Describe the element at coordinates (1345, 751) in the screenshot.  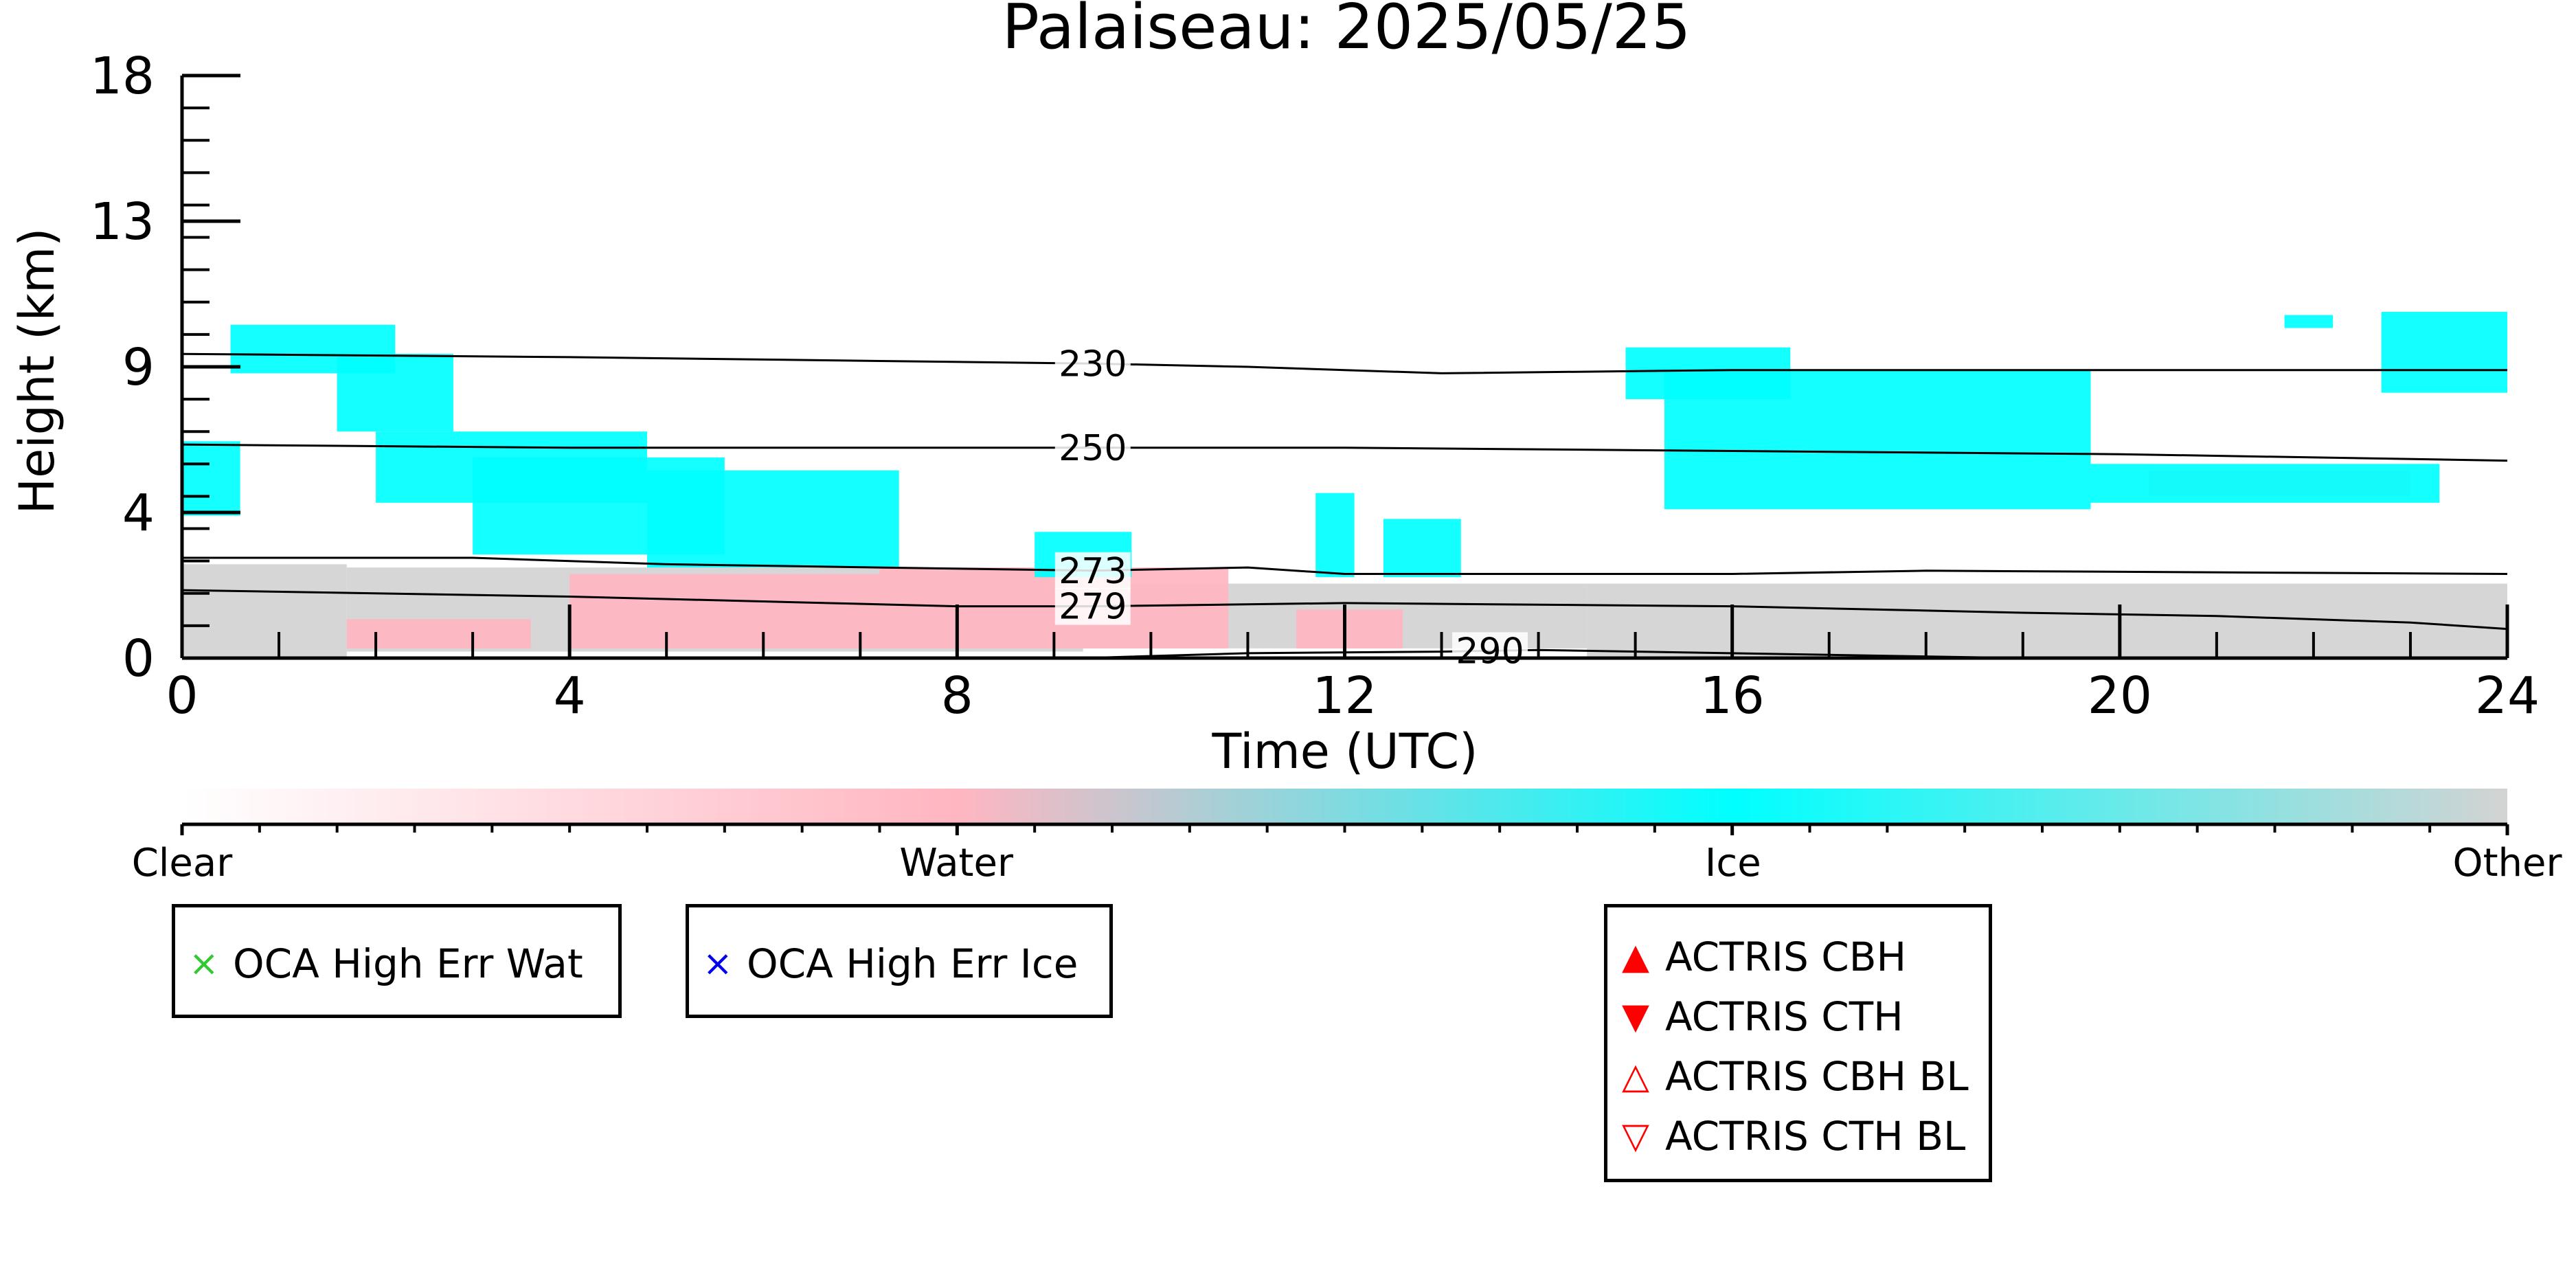
I see `x-axis-label: Time (UTC)` at that location.